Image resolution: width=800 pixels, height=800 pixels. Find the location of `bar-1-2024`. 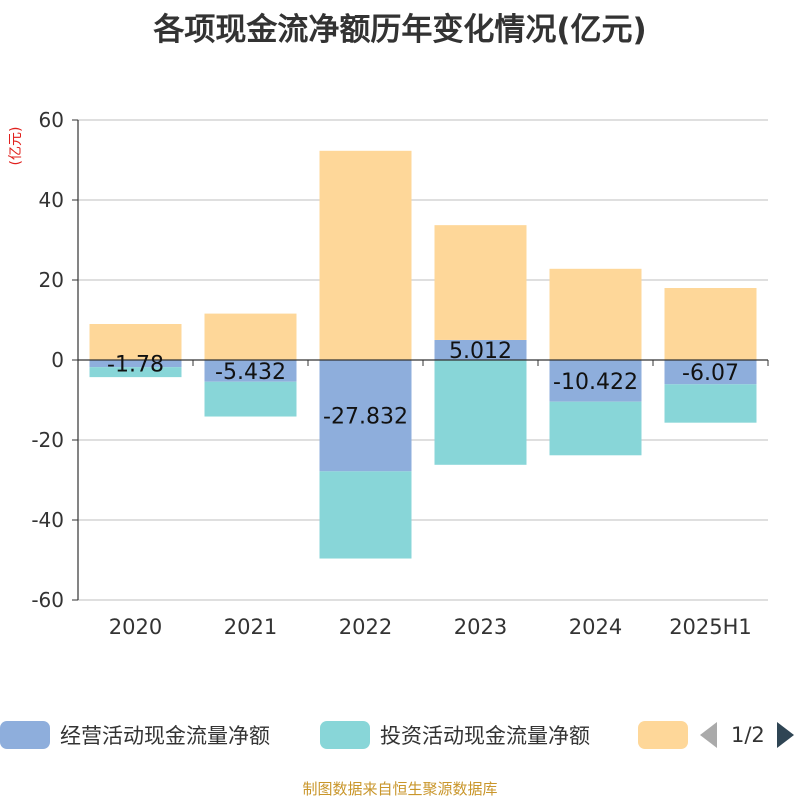

bar-1-2024 is located at coordinates (595, 381).